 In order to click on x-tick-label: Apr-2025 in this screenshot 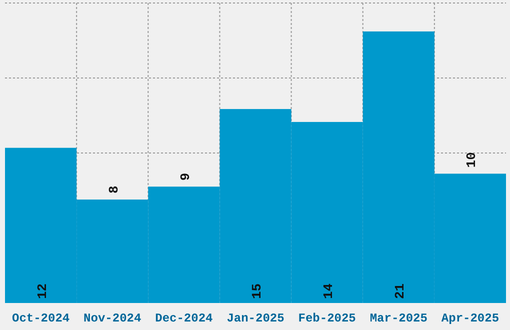, I will do `click(470, 319)`.